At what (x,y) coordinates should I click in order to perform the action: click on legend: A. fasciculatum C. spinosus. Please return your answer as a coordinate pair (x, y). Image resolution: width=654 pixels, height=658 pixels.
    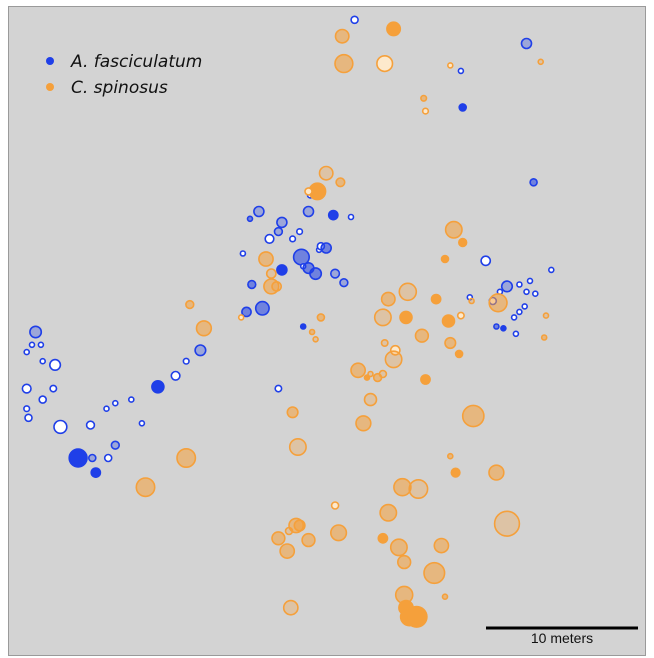
    Looking at the image, I should click on (124, 75).